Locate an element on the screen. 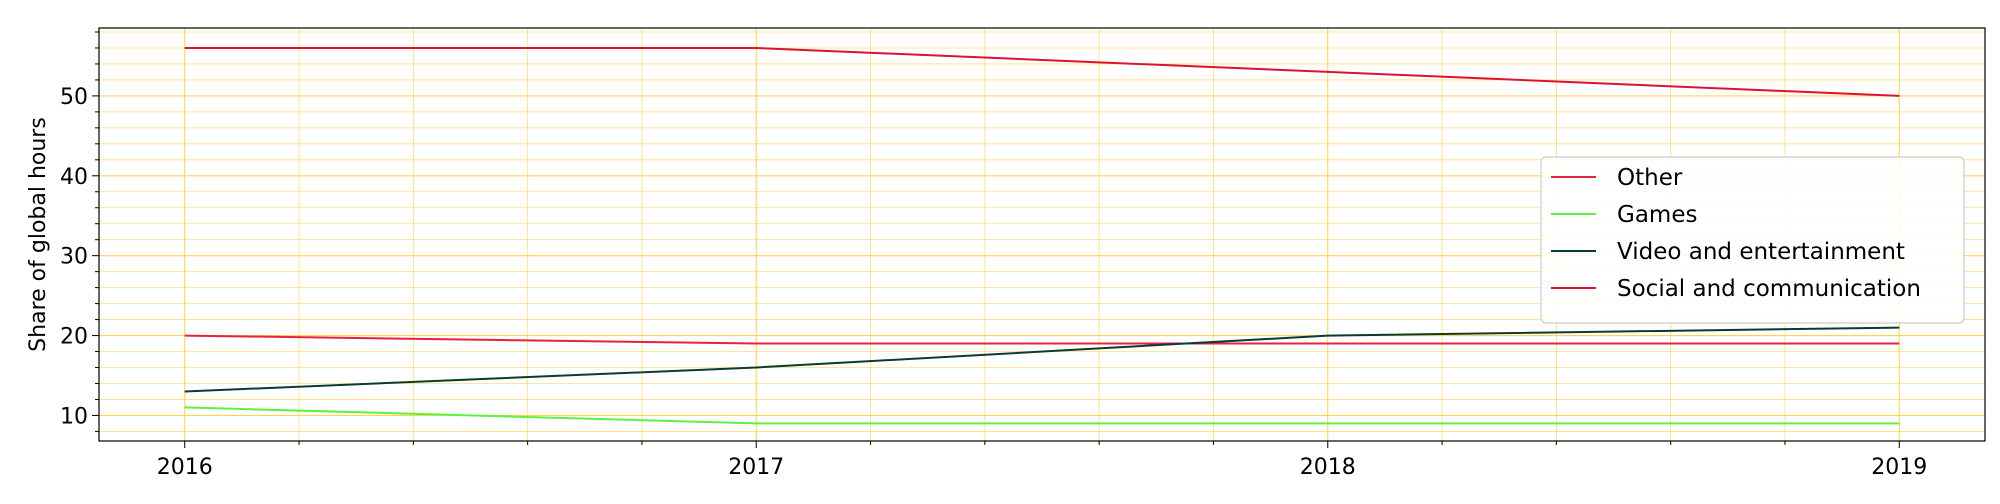 The height and width of the screenshot is (504, 2000). legend-entry-label: Games is located at coordinates (1657, 215).